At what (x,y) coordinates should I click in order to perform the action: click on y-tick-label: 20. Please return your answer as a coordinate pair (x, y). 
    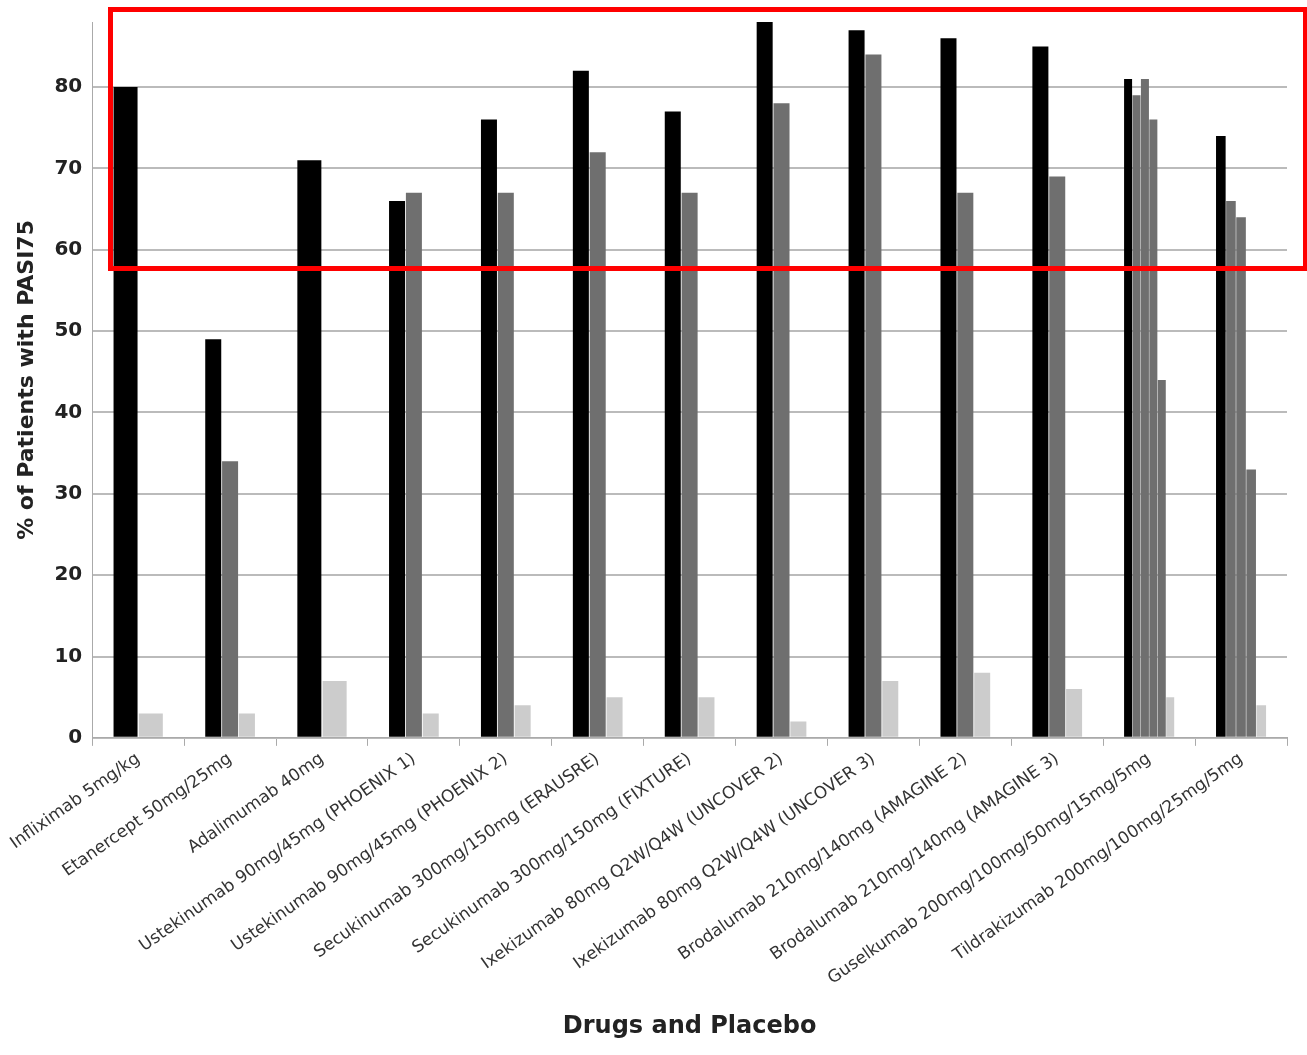
    Looking at the image, I should click on (68, 573).